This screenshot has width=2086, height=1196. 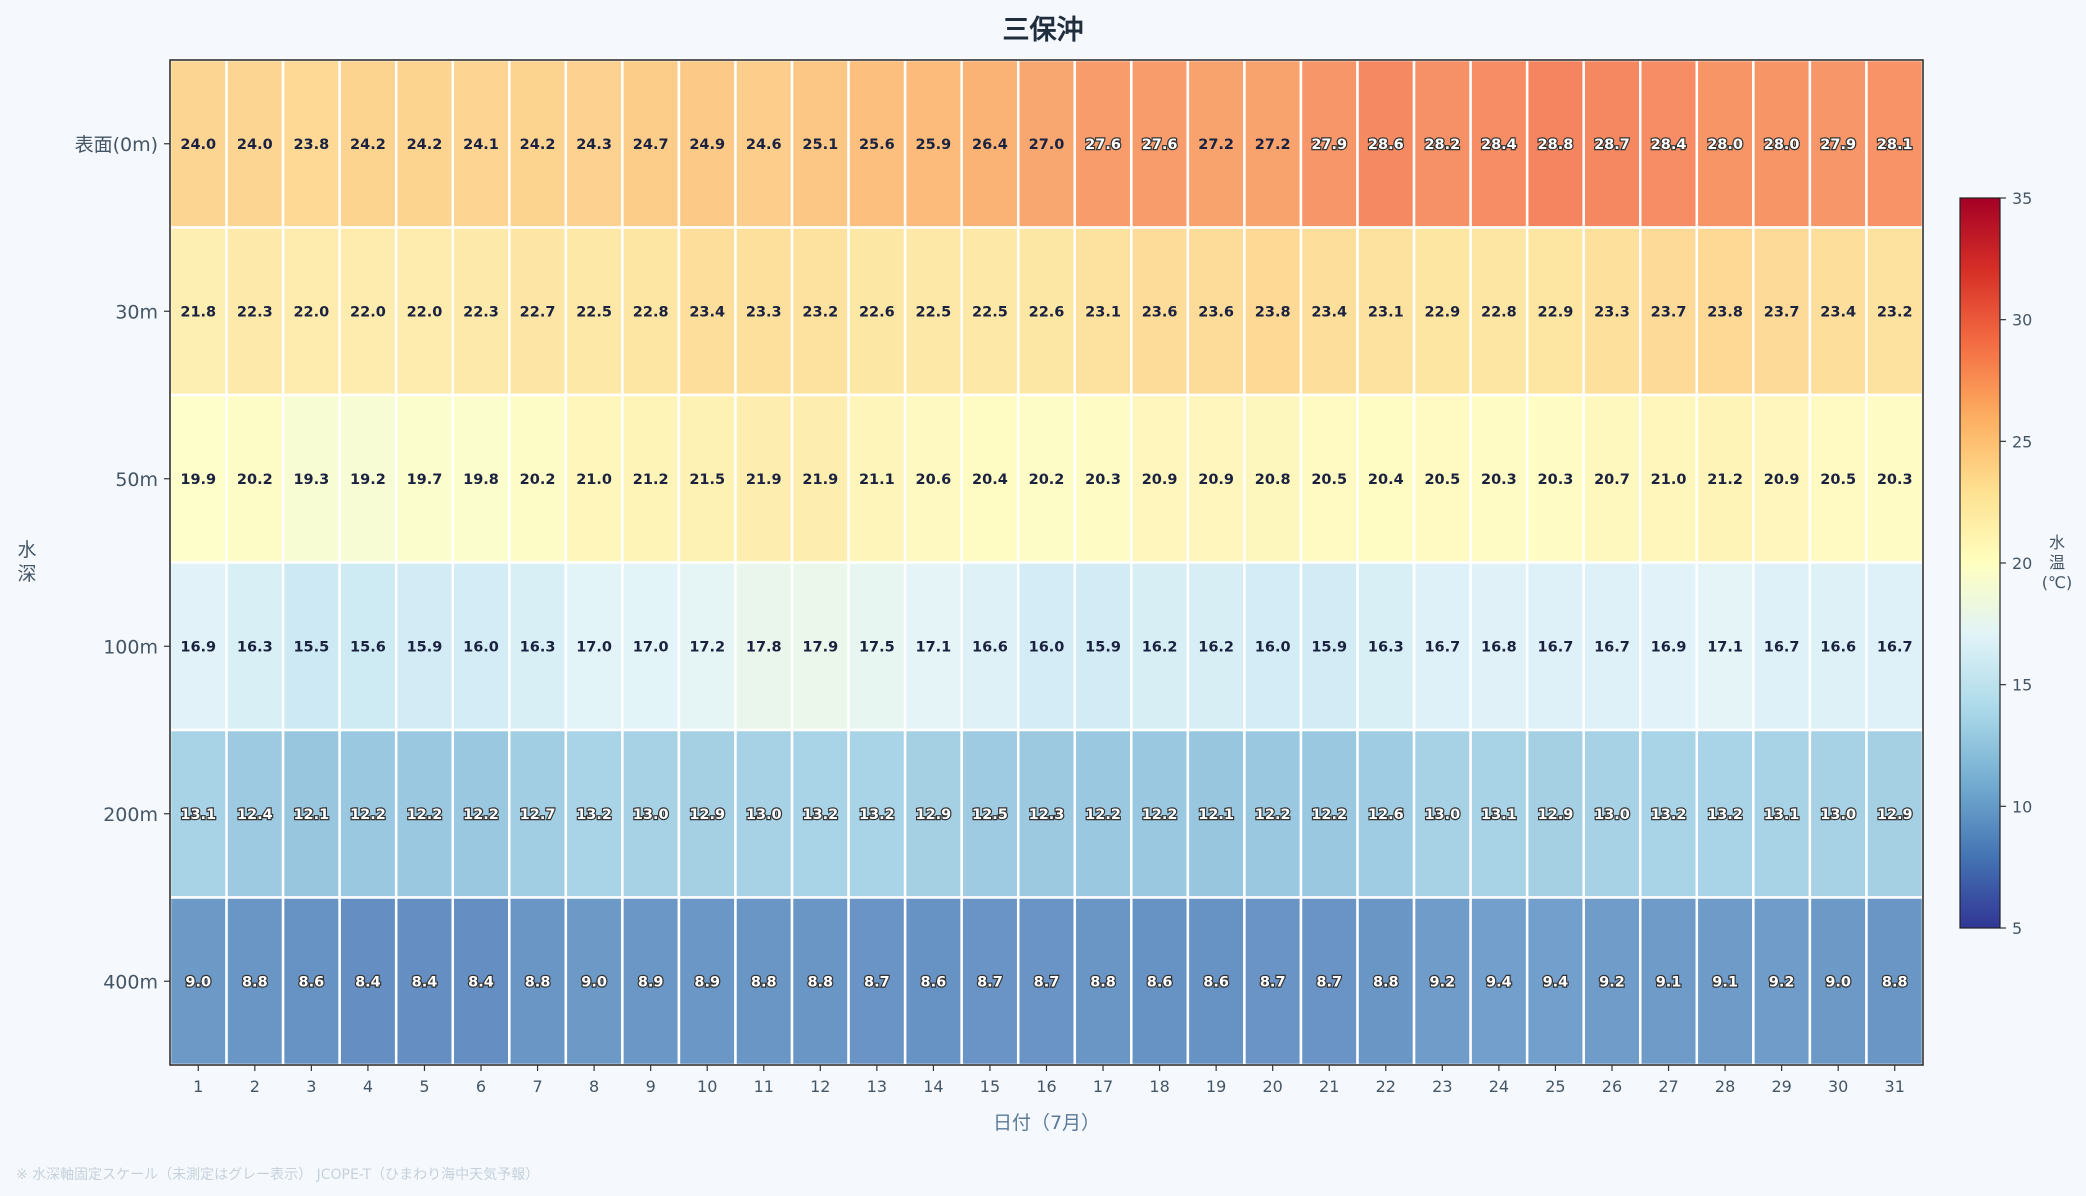 What do you see at coordinates (1895, 982) in the screenshot?
I see `cell-value-label: 8.8` at bounding box center [1895, 982].